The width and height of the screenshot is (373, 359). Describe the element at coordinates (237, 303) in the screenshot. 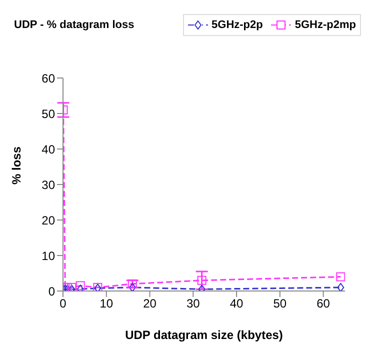

I see `x-tick-label: 40` at that location.